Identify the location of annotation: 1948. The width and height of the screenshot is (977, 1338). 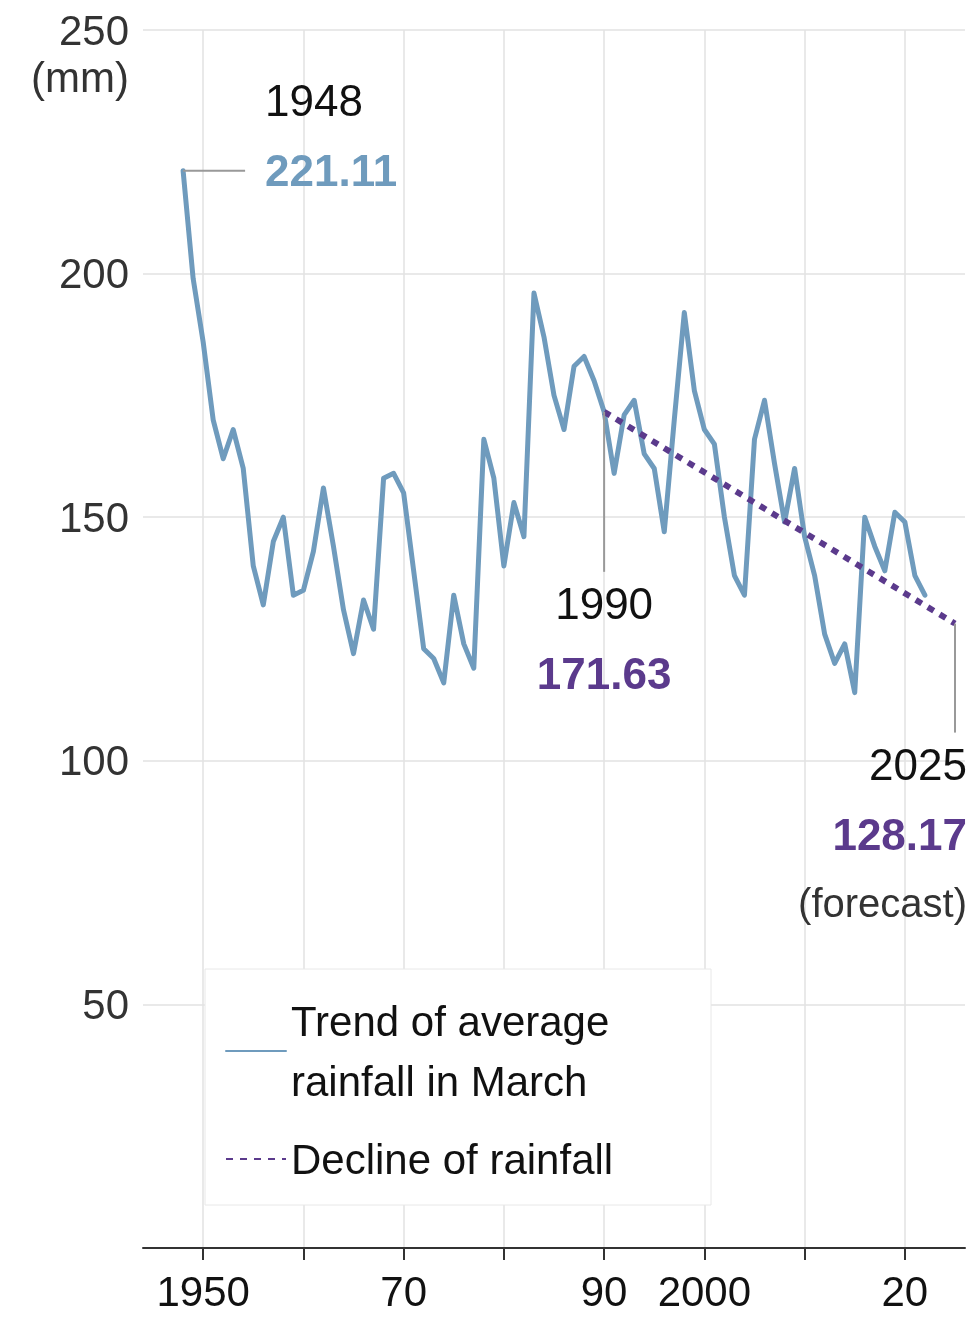
(314, 101).